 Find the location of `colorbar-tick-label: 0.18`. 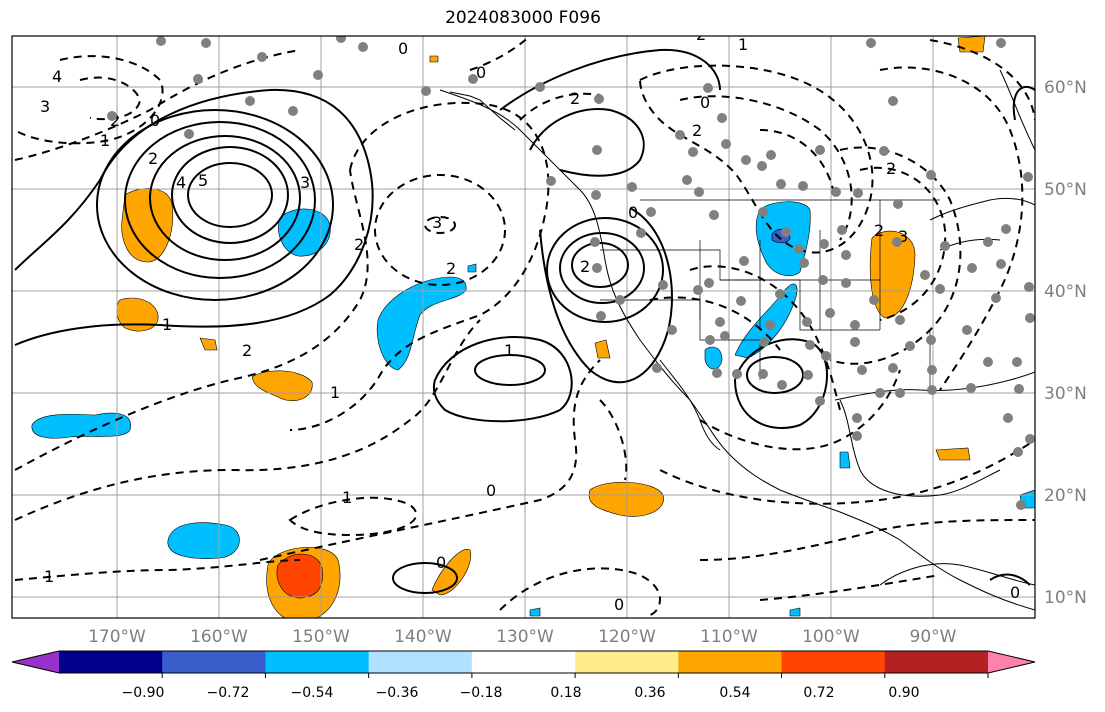

colorbar-tick-label: 0.18 is located at coordinates (565, 693).